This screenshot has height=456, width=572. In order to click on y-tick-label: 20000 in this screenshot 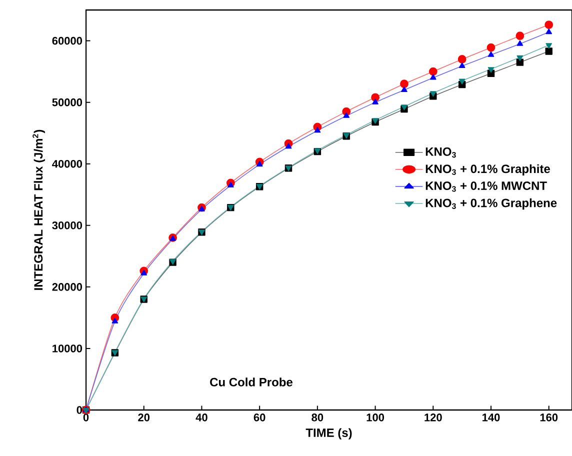, I will do `click(67, 287)`.